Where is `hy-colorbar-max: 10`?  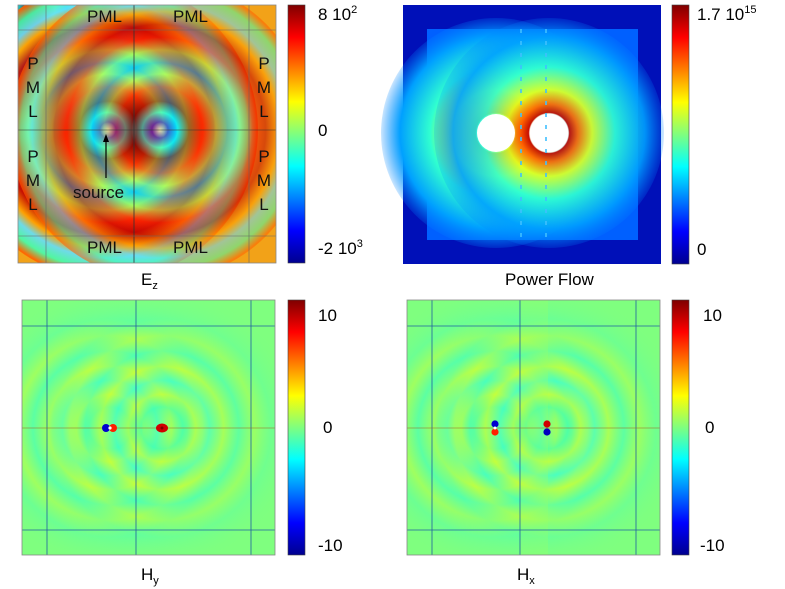
hy-colorbar-max: 10 is located at coordinates (327, 315).